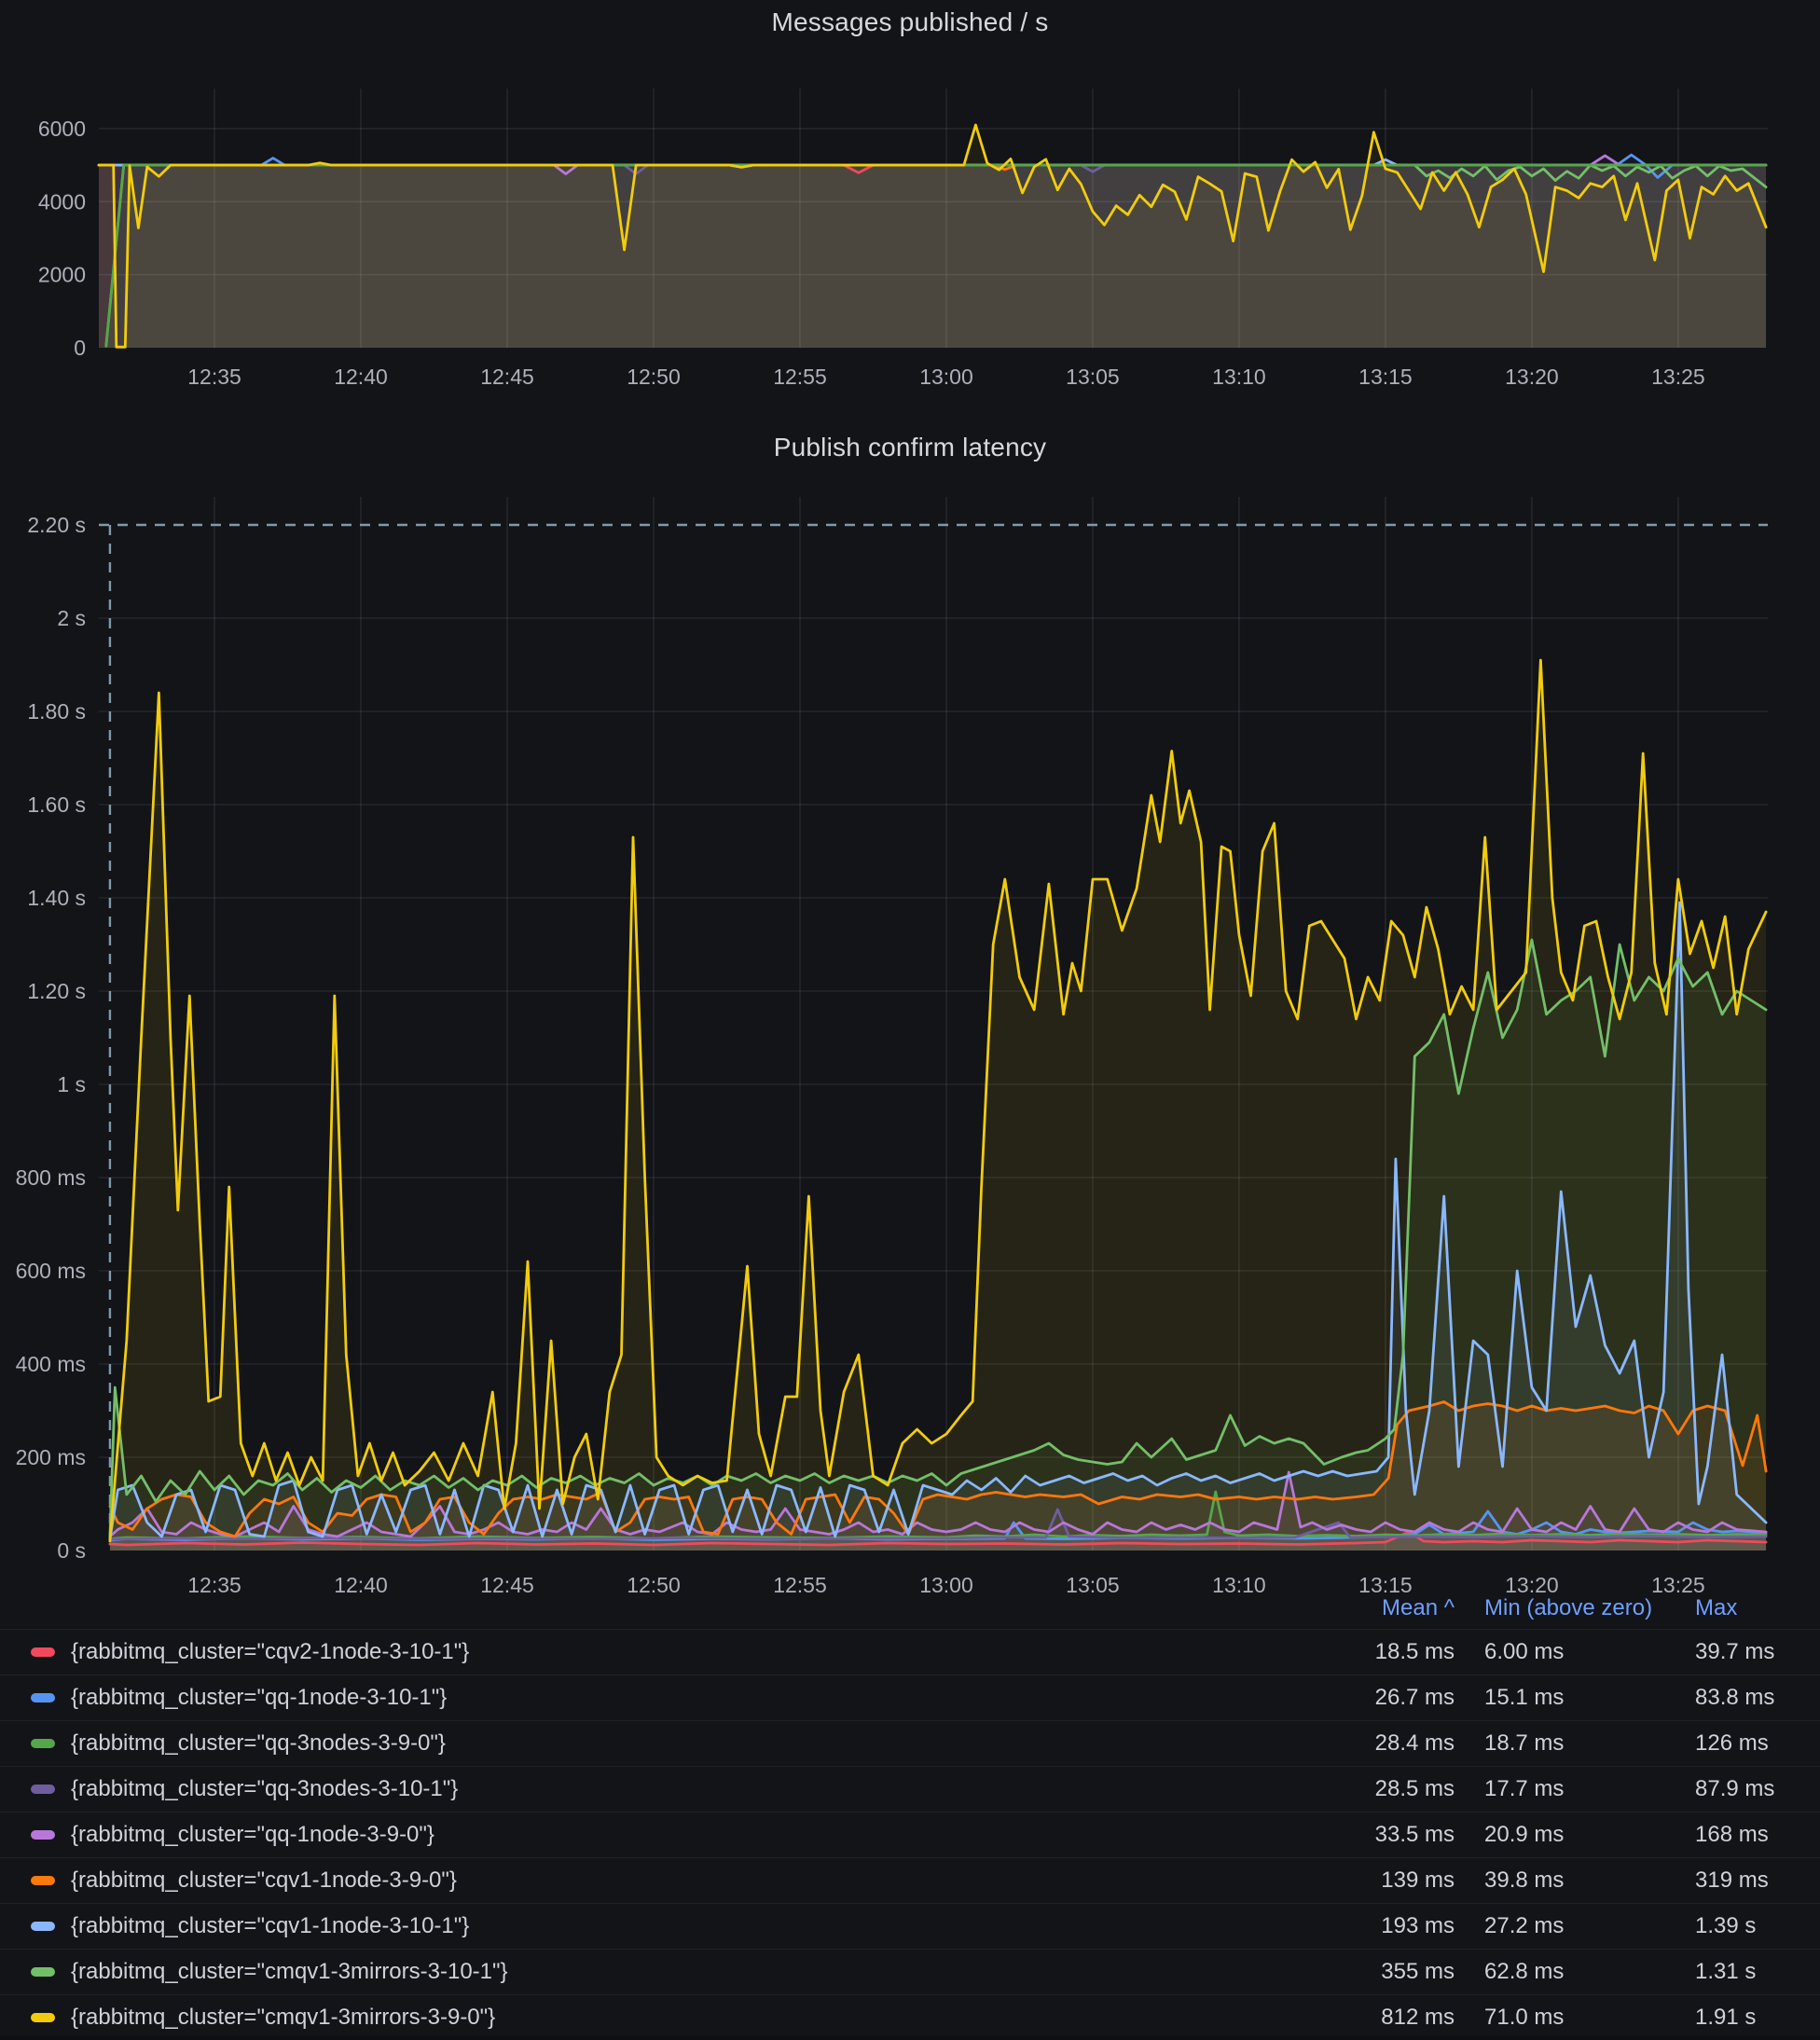 The width and height of the screenshot is (1820, 2040). Describe the element at coordinates (1532, 1585) in the screenshot. I see `x-axis-tick-label: 13:20` at that location.